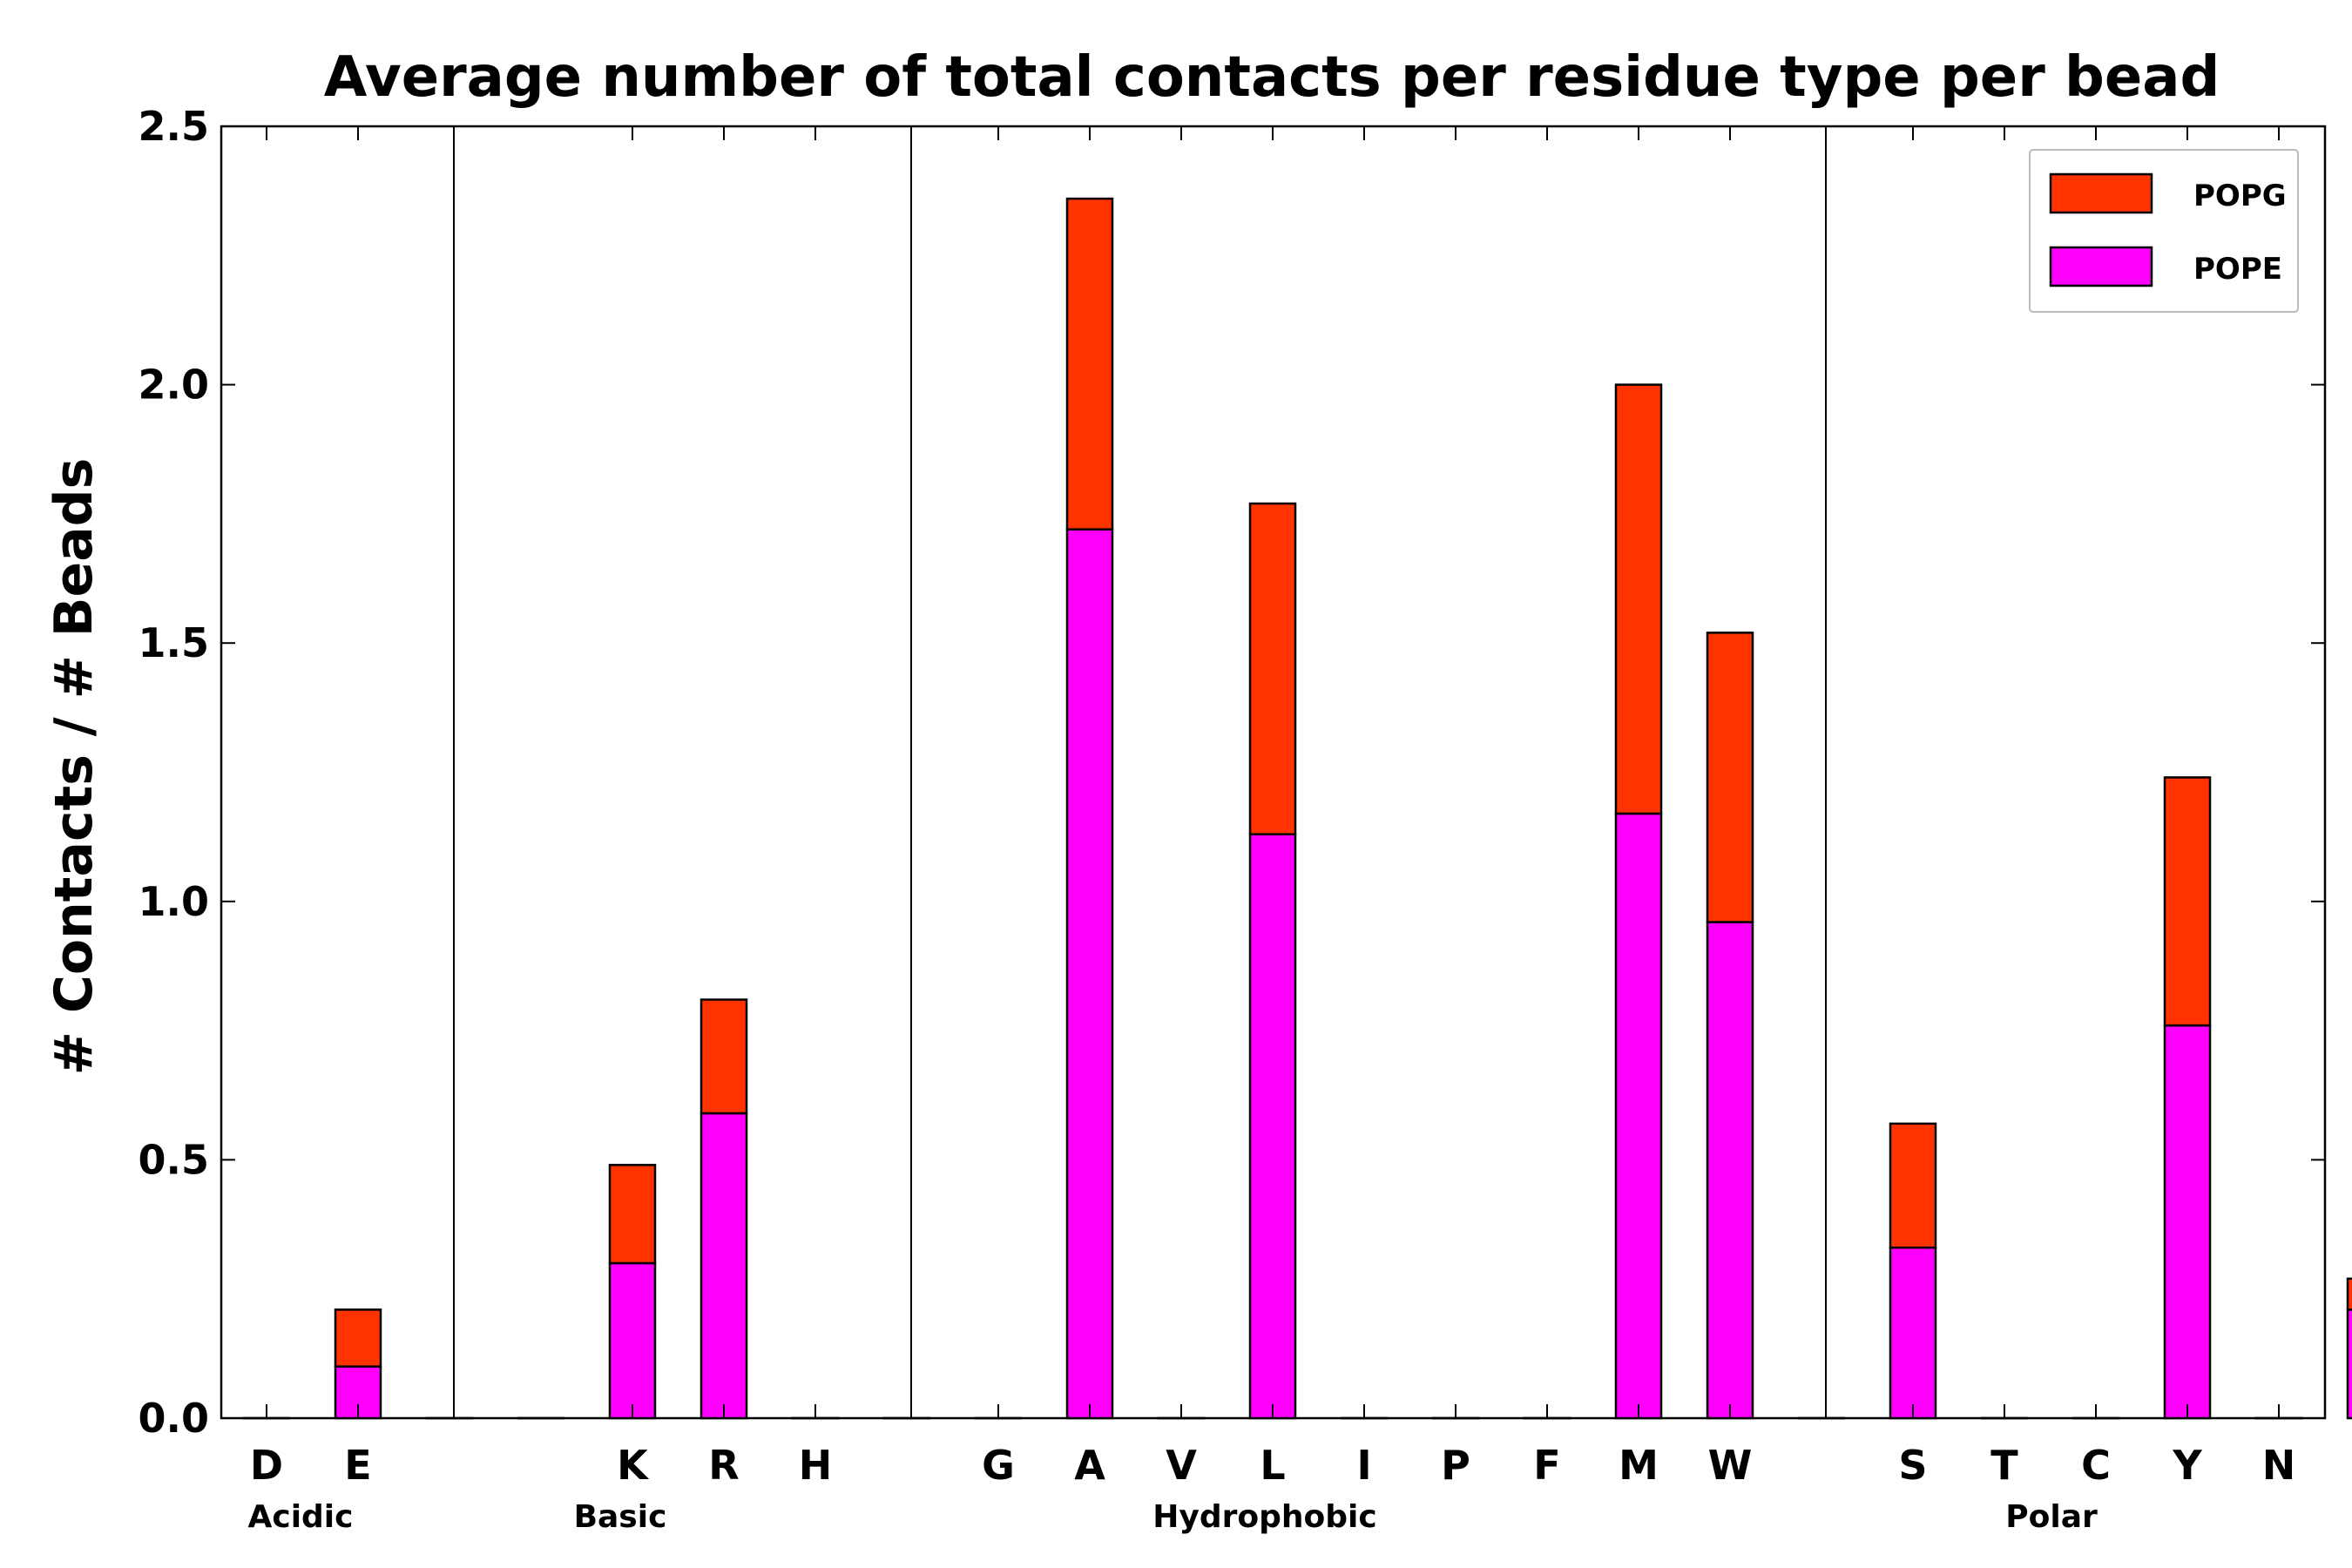 This screenshot has width=2352, height=1568. What do you see at coordinates (174, 642) in the screenshot?
I see `y-tick-label: 1.5` at bounding box center [174, 642].